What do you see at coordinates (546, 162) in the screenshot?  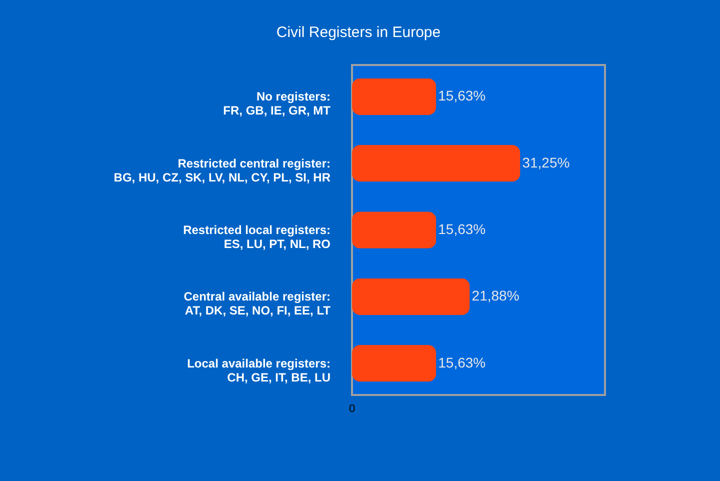 I see `data-label: 31,25%` at bounding box center [546, 162].